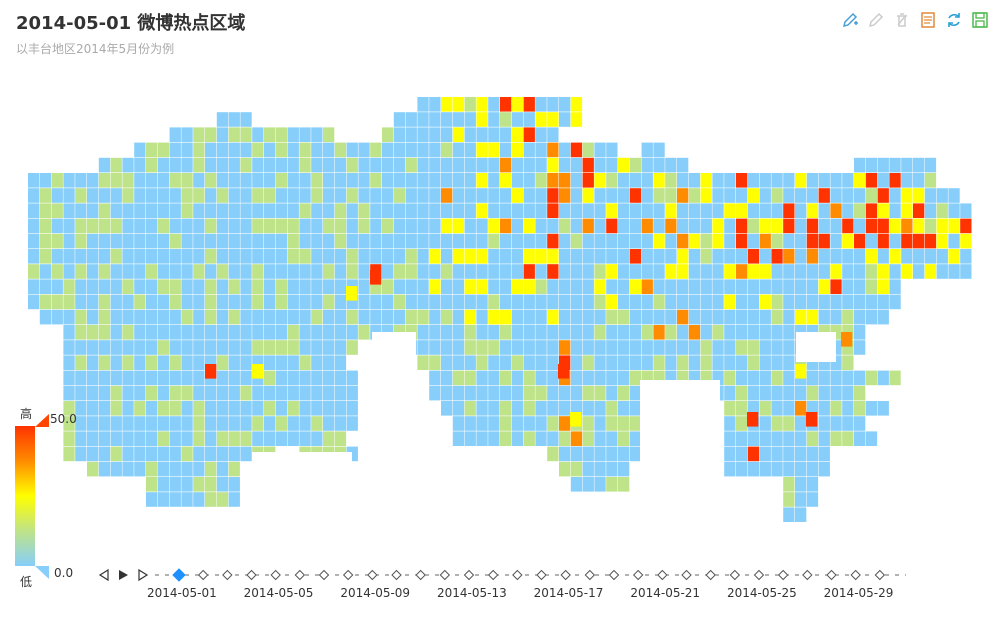 This screenshot has height=621, width=1001. Describe the element at coordinates (500, 585) in the screenshot. I see `timeline-track` at that location.